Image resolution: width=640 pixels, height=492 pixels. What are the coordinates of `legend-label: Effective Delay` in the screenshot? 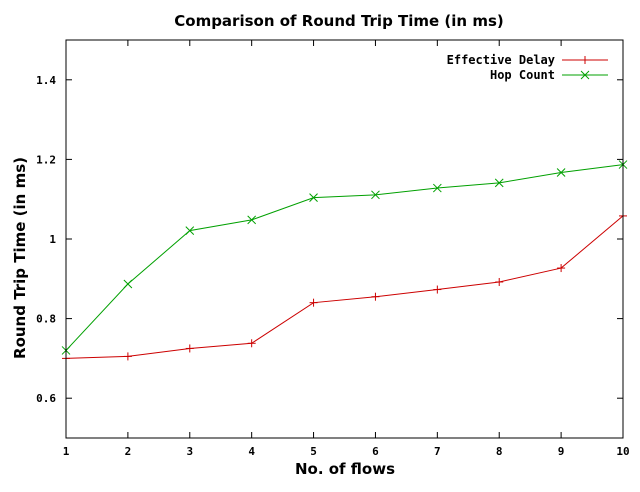 It's located at (501, 60).